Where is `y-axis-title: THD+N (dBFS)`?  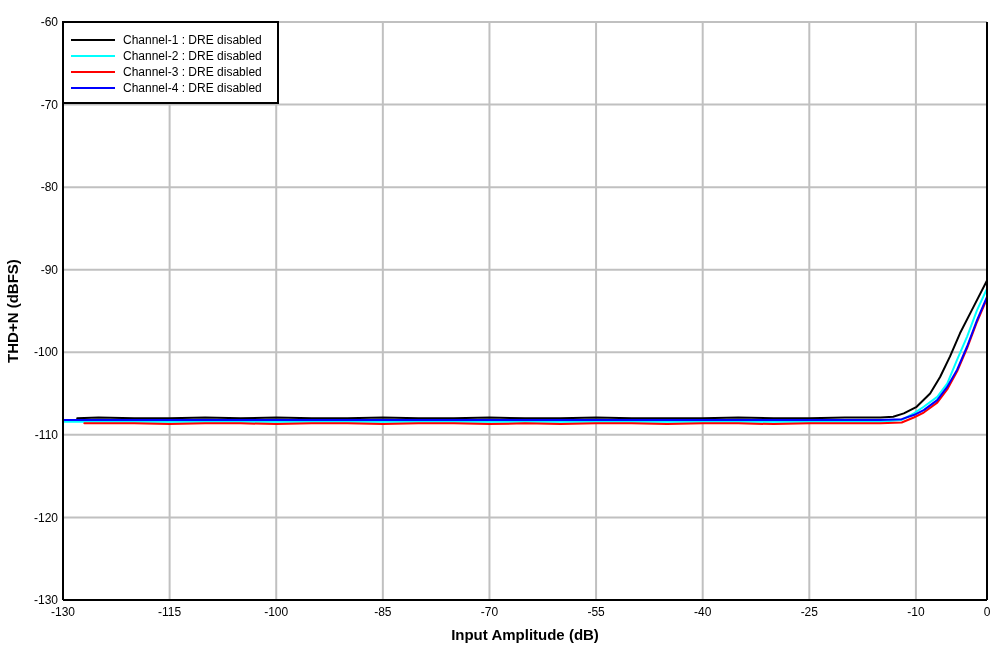 y-axis-title: THD+N (dBFS) is located at coordinates (12, 311).